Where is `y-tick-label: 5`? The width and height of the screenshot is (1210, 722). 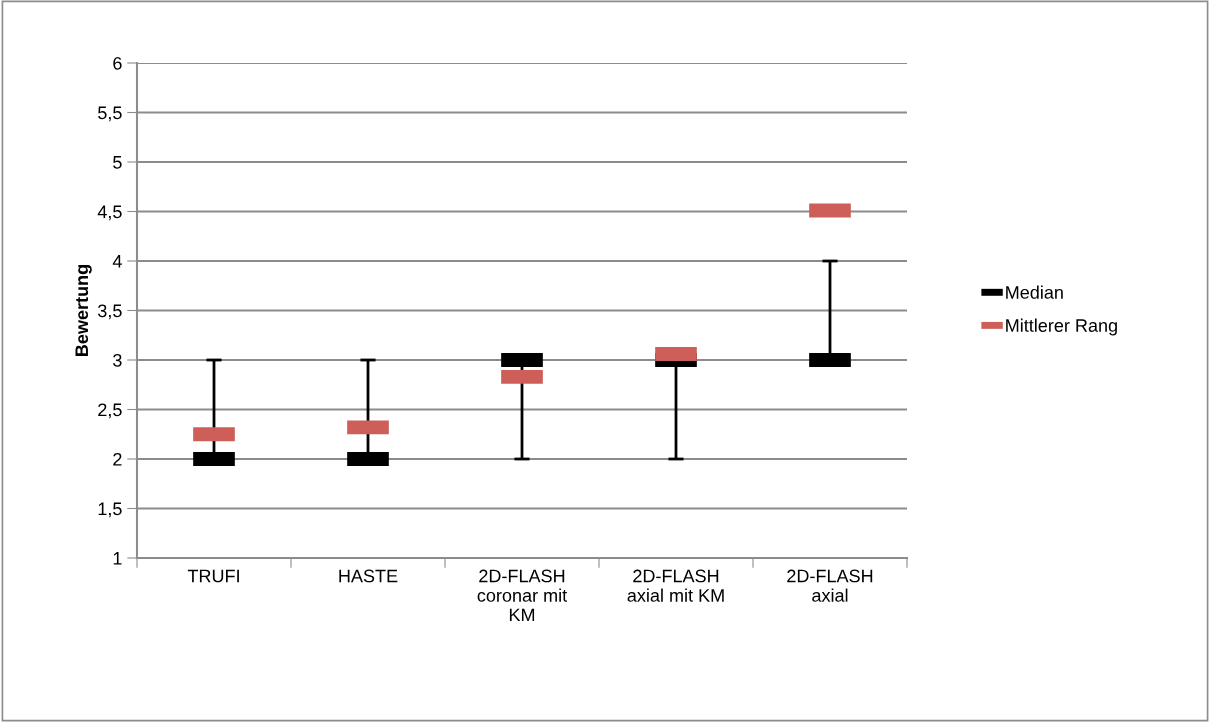 y-tick-label: 5 is located at coordinates (117, 162).